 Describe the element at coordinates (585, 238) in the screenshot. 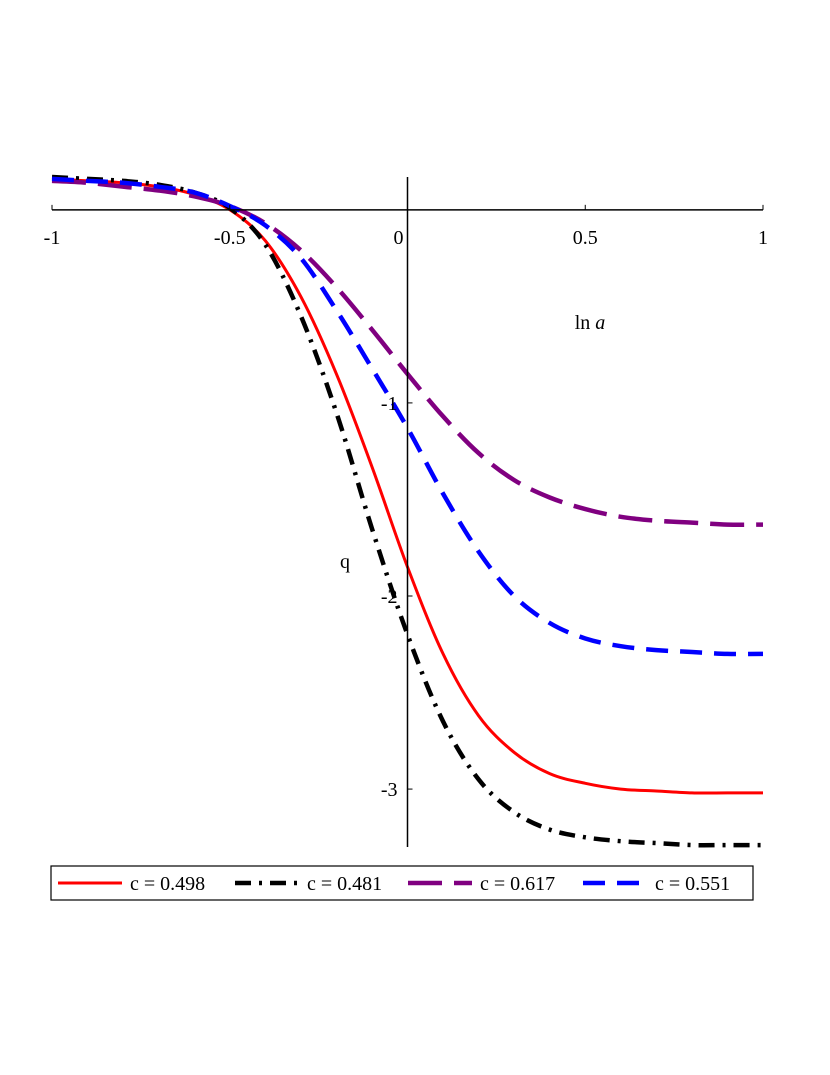

I see `x-tick-label: 0.5` at that location.